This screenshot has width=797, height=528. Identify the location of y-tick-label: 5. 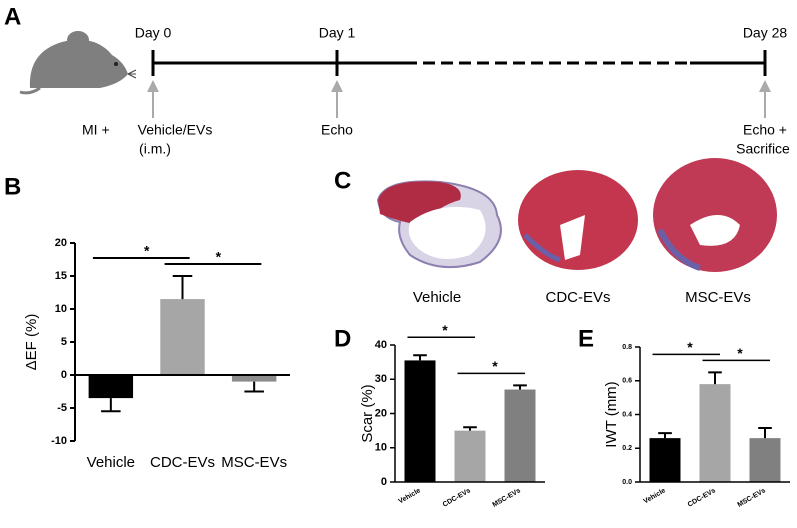
(64, 342).